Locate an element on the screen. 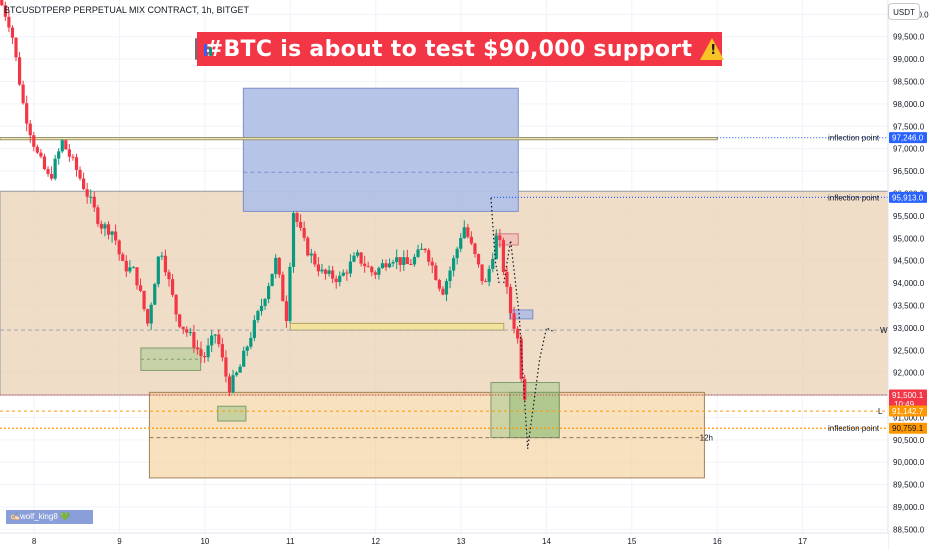 Image resolution: width=932 pixels, height=550 pixels. time-tick-label: 16 is located at coordinates (717, 541).